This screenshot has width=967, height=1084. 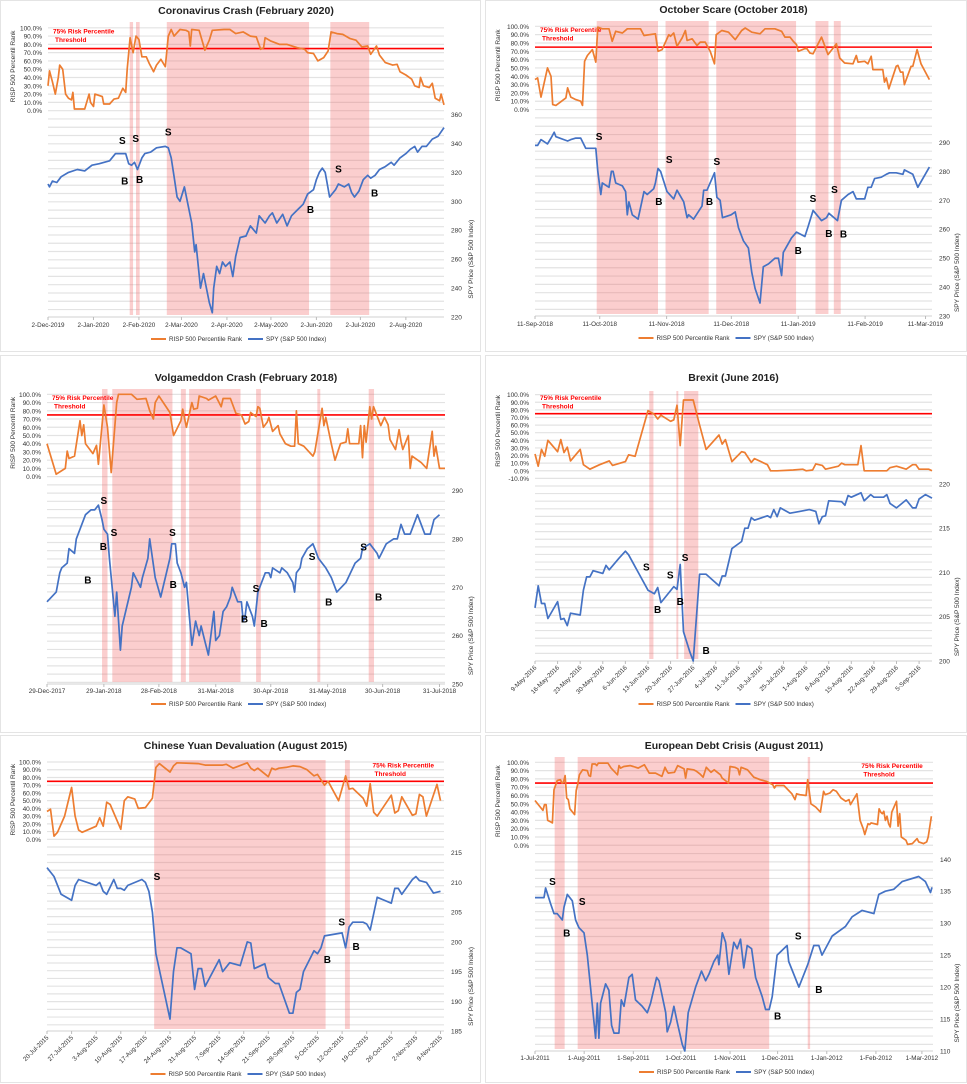 I want to click on x-axis-tick-label: 29-Jan-2018, so click(x=104, y=691).